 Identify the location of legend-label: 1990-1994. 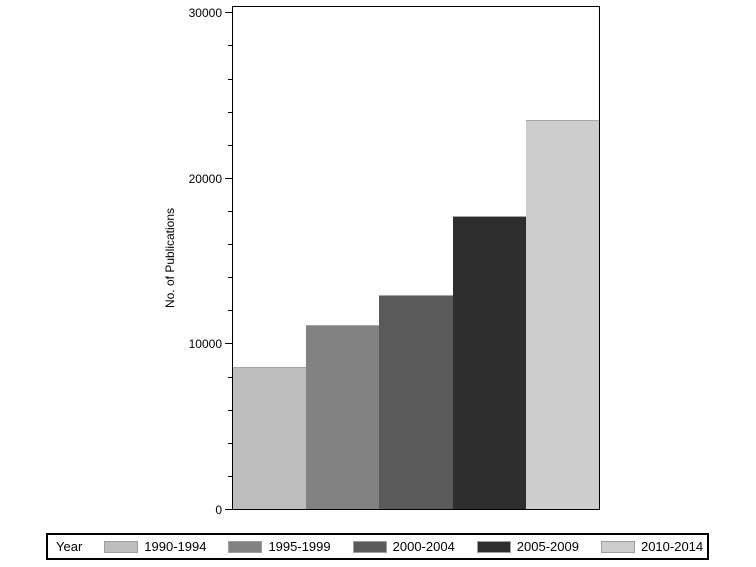
(175, 546).